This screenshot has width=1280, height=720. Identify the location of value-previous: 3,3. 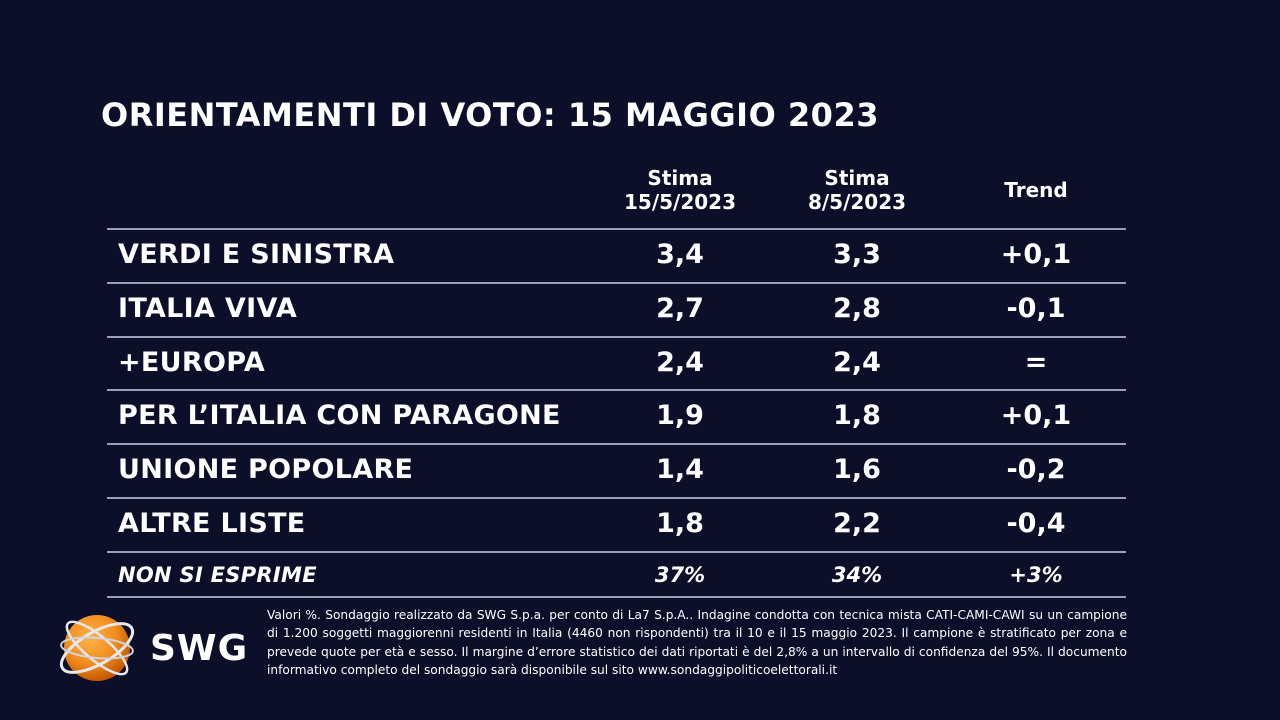
(857, 254).